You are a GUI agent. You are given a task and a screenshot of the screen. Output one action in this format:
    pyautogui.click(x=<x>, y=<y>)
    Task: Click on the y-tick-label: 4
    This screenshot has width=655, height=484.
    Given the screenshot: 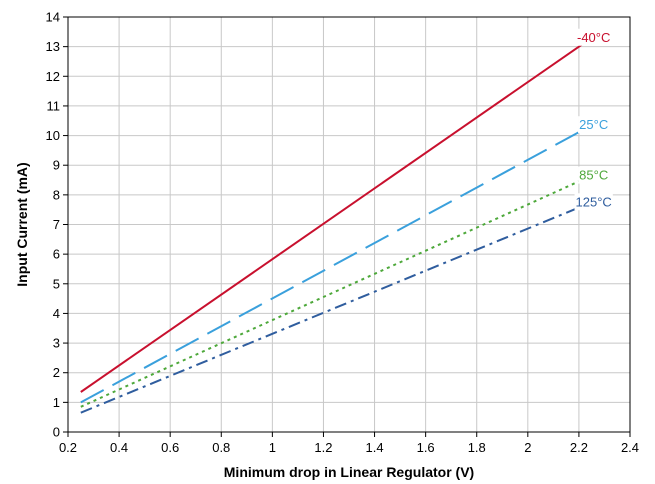 What is the action you would take?
    pyautogui.click(x=56, y=313)
    